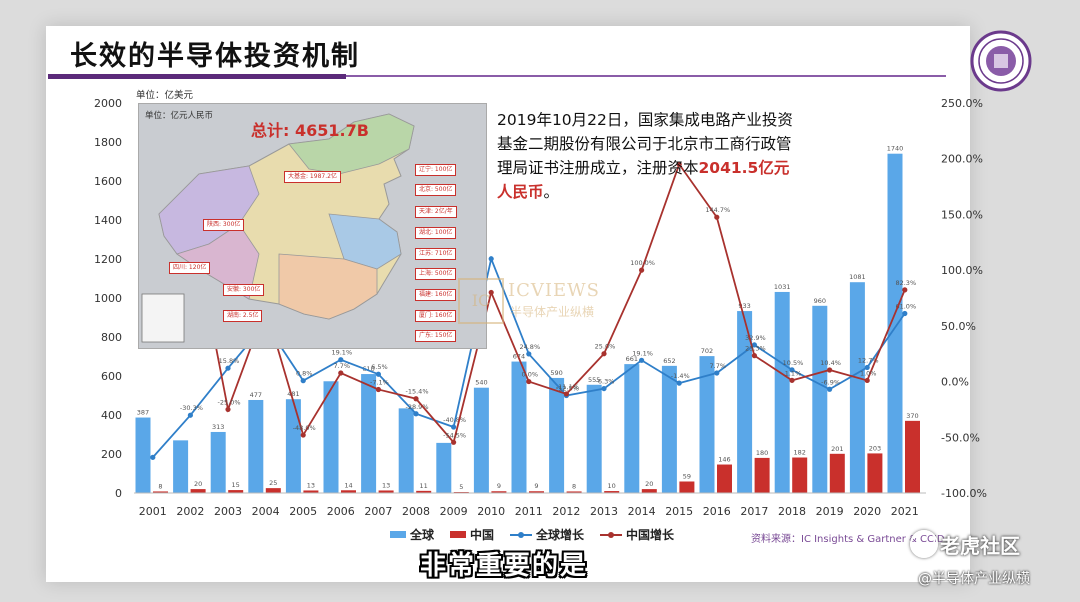 This screenshot has height=602, width=1080. Describe the element at coordinates (642, 263) in the screenshot. I see `china-growth-data-label: 100.0%` at that location.